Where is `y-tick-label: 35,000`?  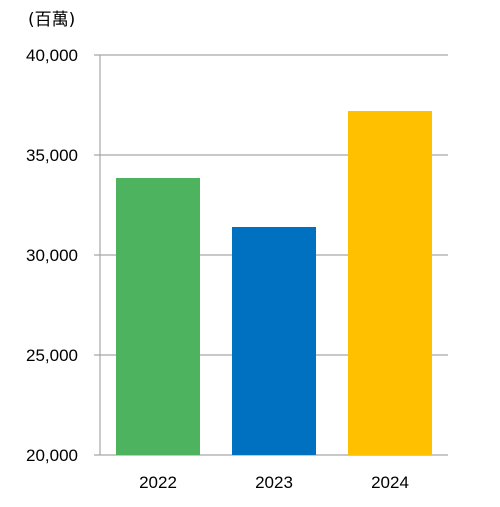 y-tick-label: 35,000 is located at coordinates (52, 155).